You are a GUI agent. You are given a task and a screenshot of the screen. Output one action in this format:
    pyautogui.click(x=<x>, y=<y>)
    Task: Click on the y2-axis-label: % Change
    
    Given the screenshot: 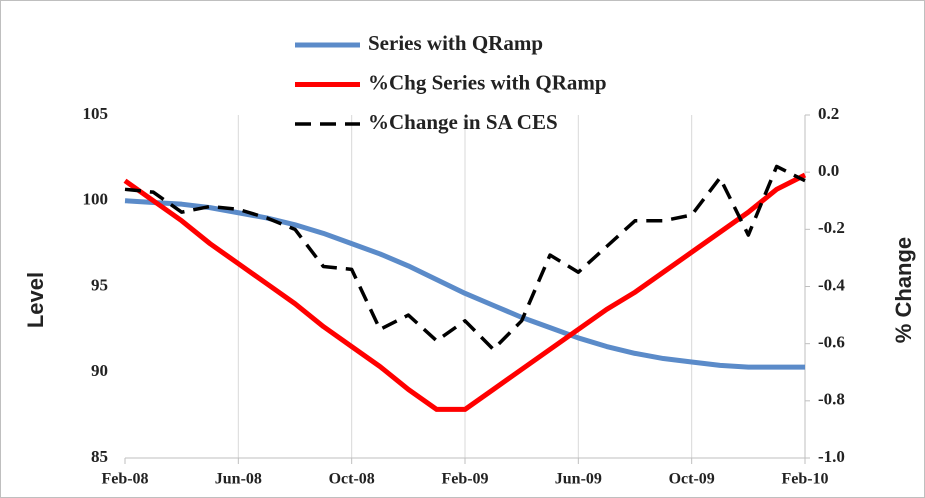 What is the action you would take?
    pyautogui.click(x=903, y=290)
    